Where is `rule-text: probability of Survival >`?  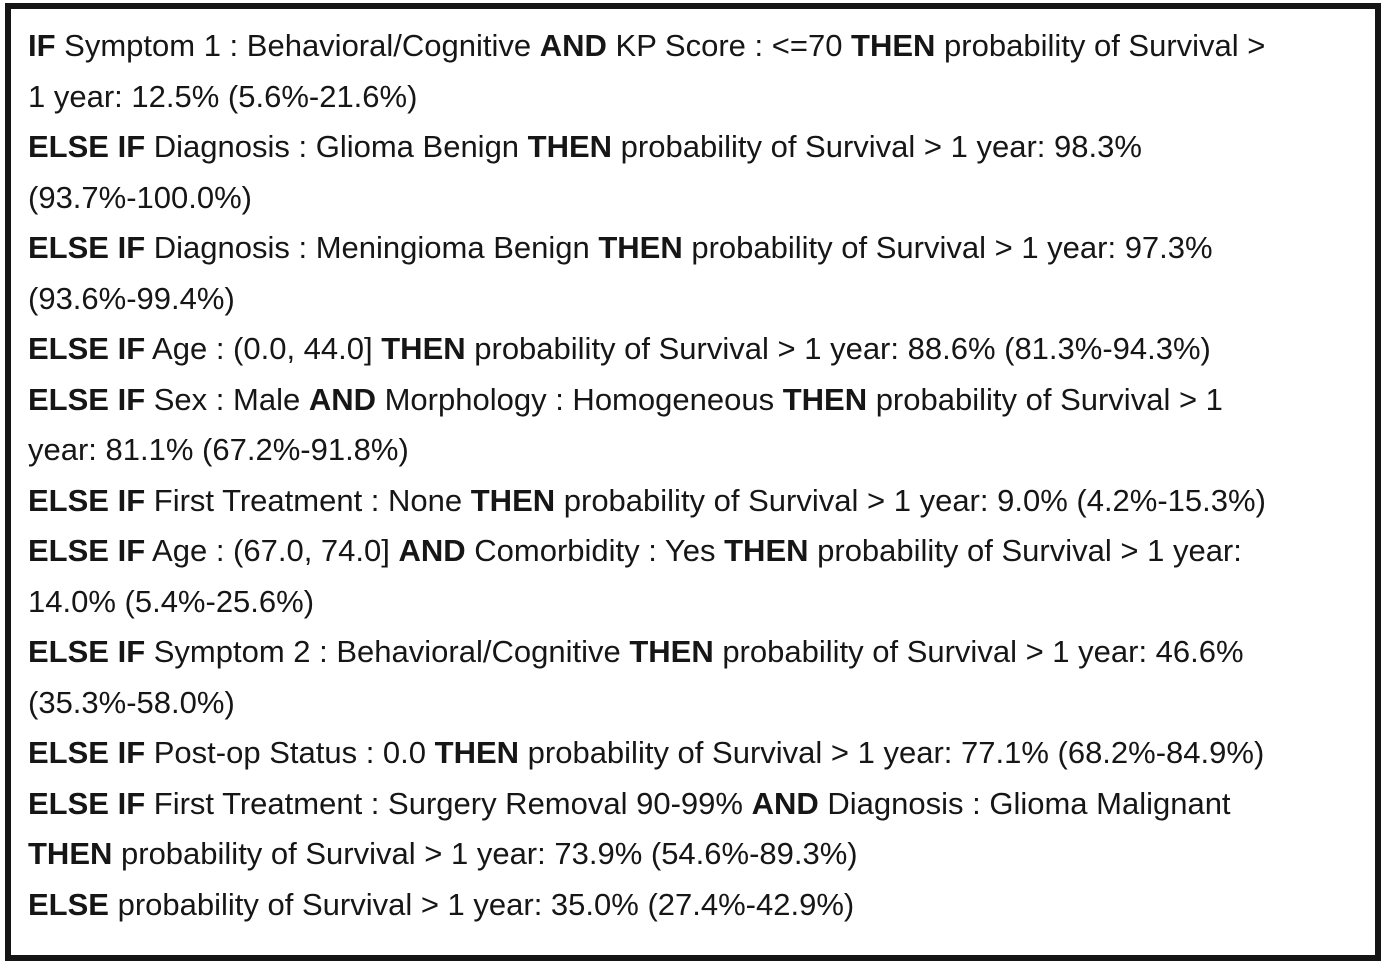 rule-text: probability of Survival > is located at coordinates (1100, 45).